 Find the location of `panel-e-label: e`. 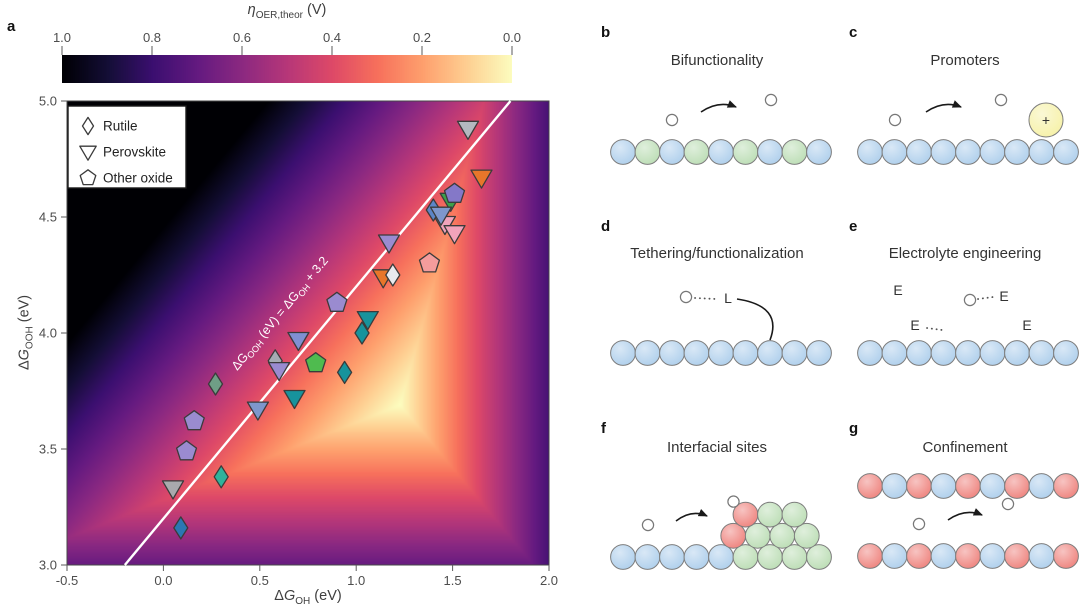

panel-e-label: e is located at coordinates (853, 226).